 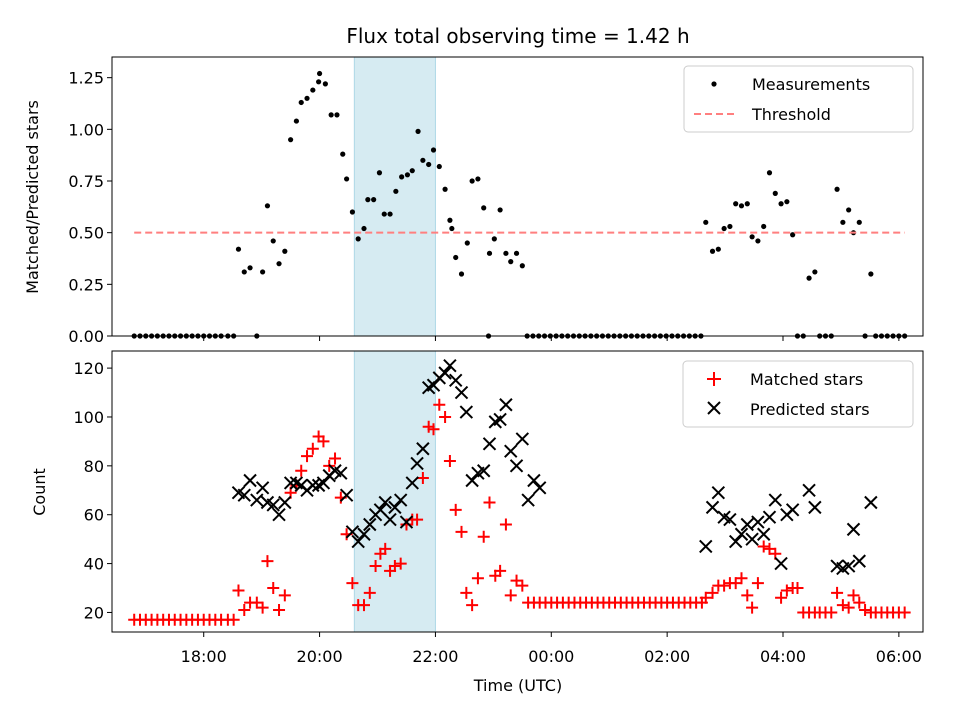 I want to click on top-x-ticks, so click(x=551, y=338).